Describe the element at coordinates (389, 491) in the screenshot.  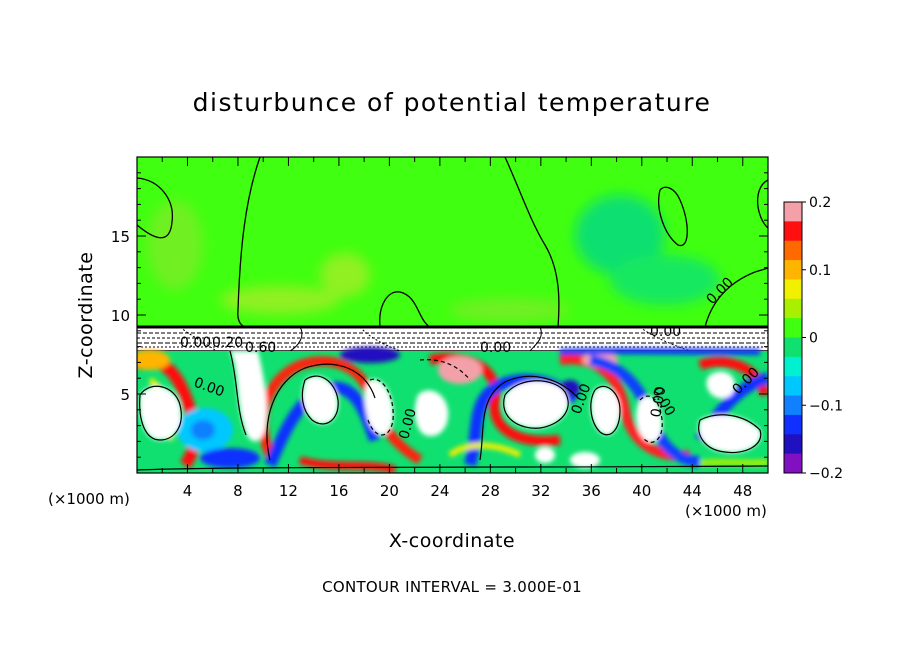
I see `x-tick-label: 20` at that location.